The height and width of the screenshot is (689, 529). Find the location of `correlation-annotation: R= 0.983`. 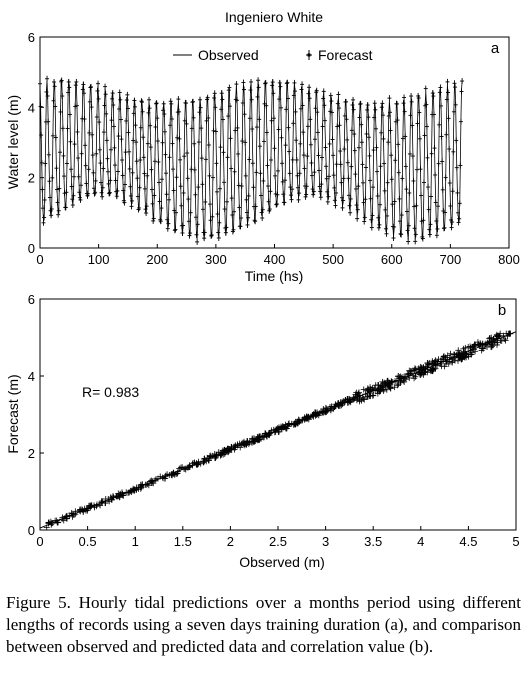

correlation-annotation: R= 0.983 is located at coordinates (110, 392).